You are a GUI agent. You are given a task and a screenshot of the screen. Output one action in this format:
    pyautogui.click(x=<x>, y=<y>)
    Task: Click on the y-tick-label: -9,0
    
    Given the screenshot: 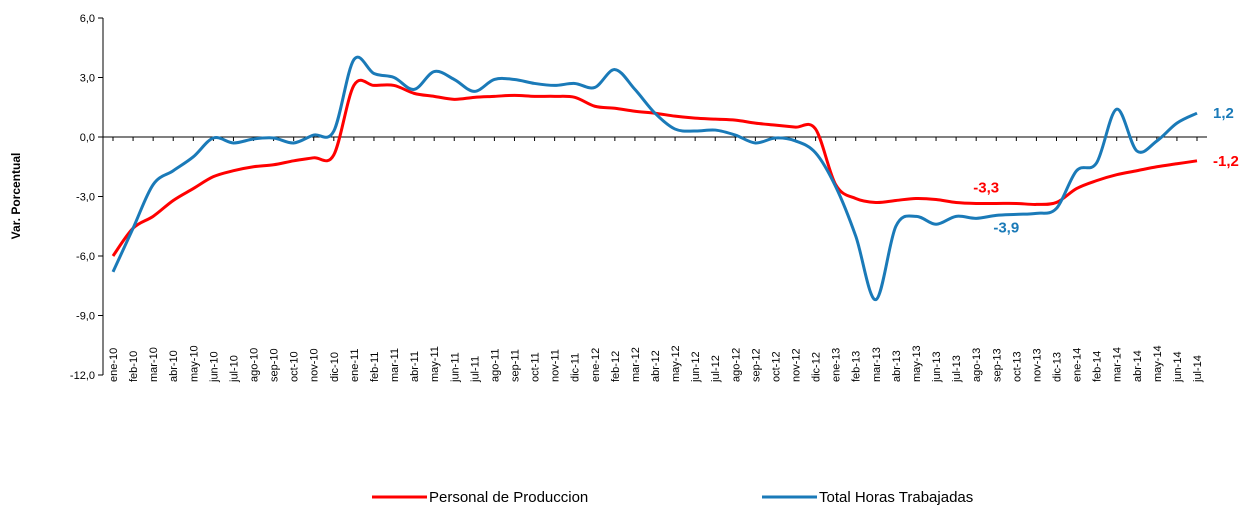 What is the action you would take?
    pyautogui.click(x=85, y=317)
    